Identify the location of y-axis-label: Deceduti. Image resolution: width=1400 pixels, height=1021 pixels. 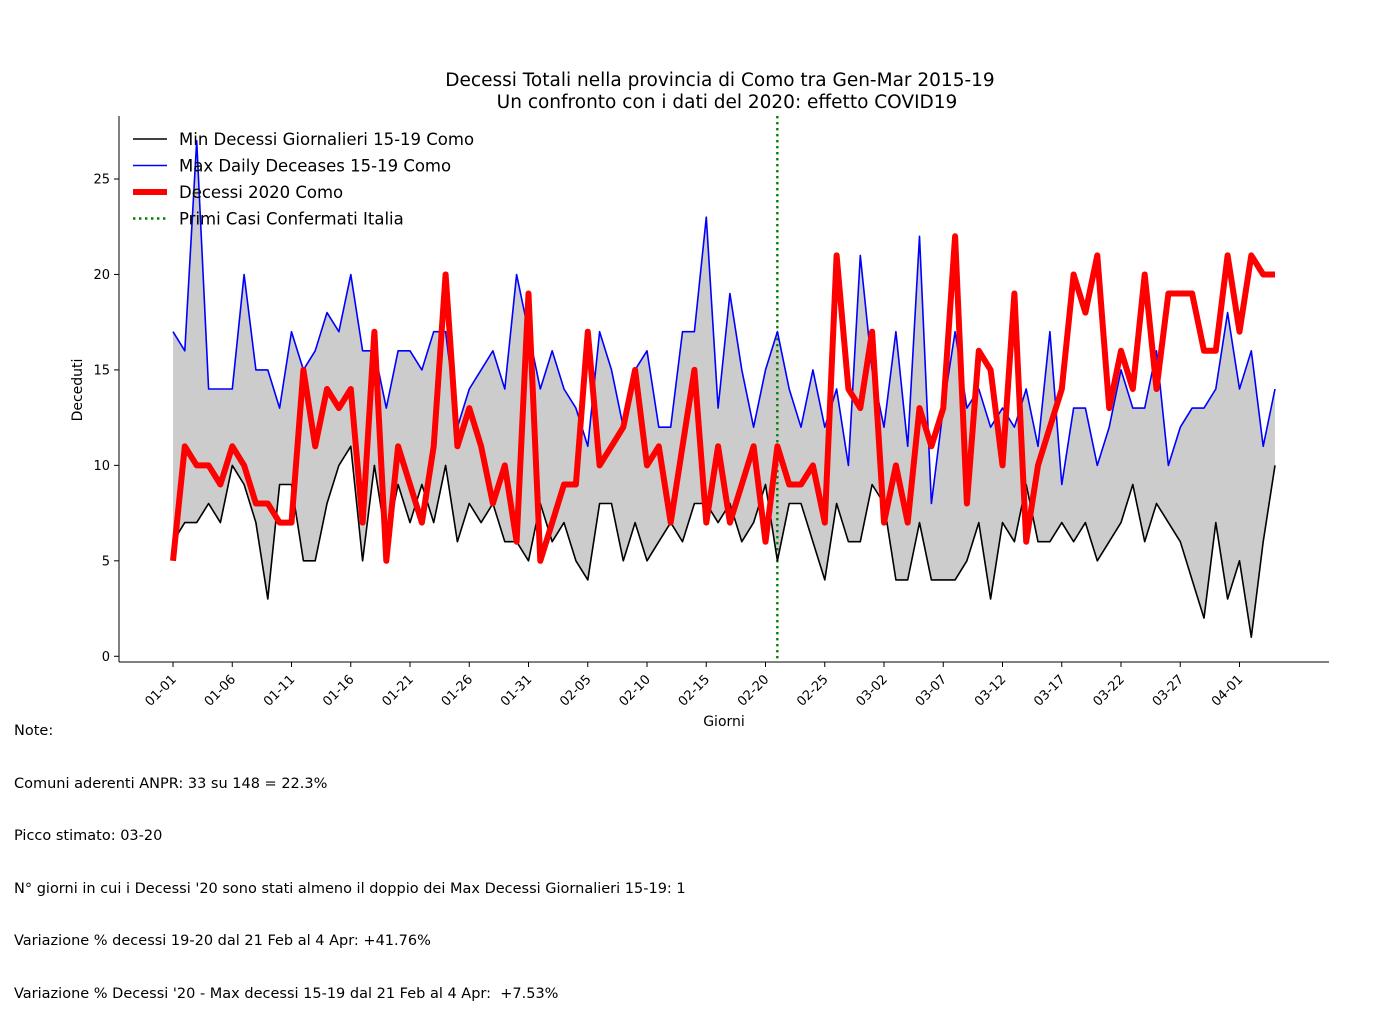
(78, 390).